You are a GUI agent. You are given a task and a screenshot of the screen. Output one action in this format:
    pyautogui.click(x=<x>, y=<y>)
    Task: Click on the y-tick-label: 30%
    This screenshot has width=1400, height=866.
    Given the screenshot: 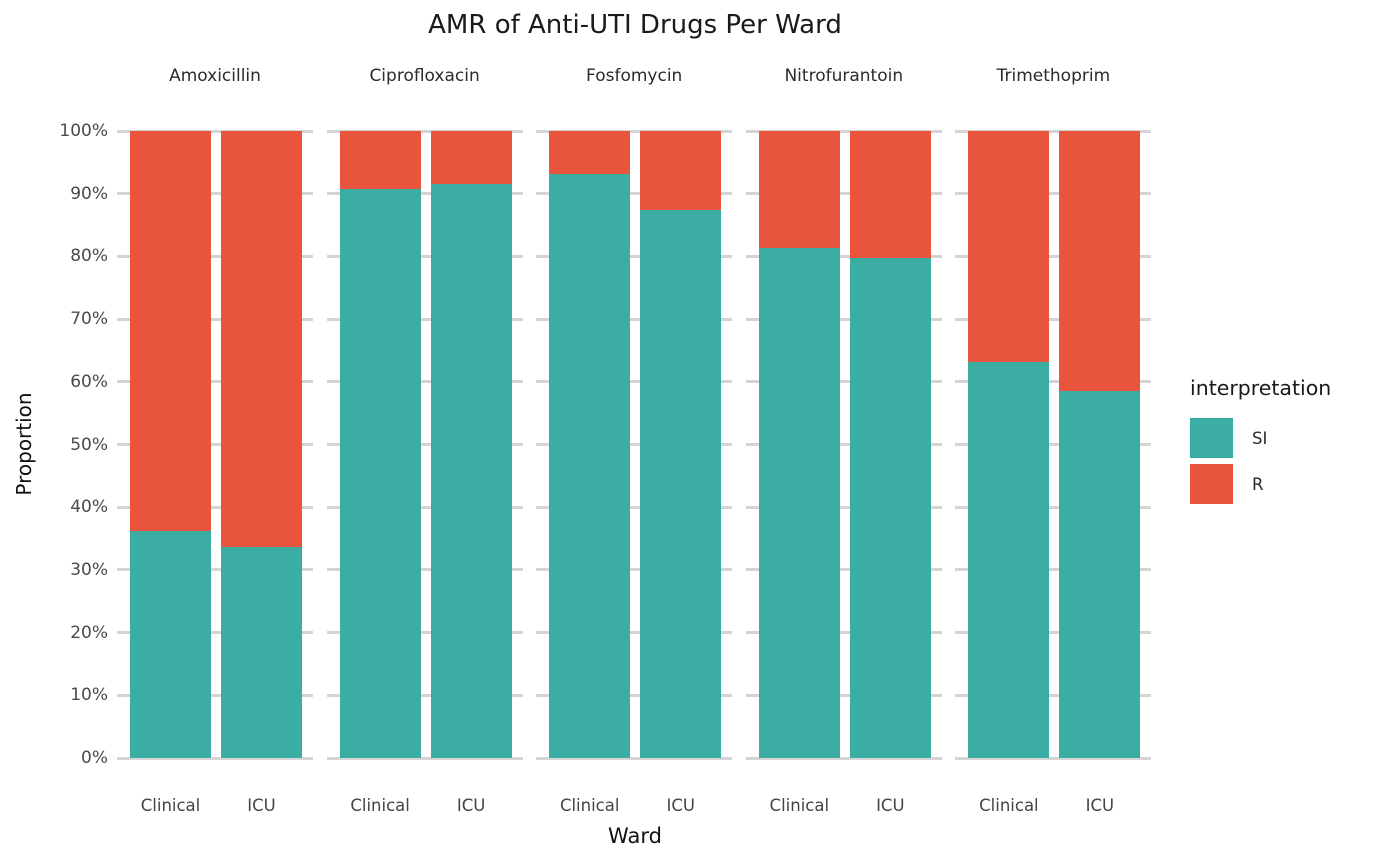 What is the action you would take?
    pyautogui.click(x=89, y=569)
    